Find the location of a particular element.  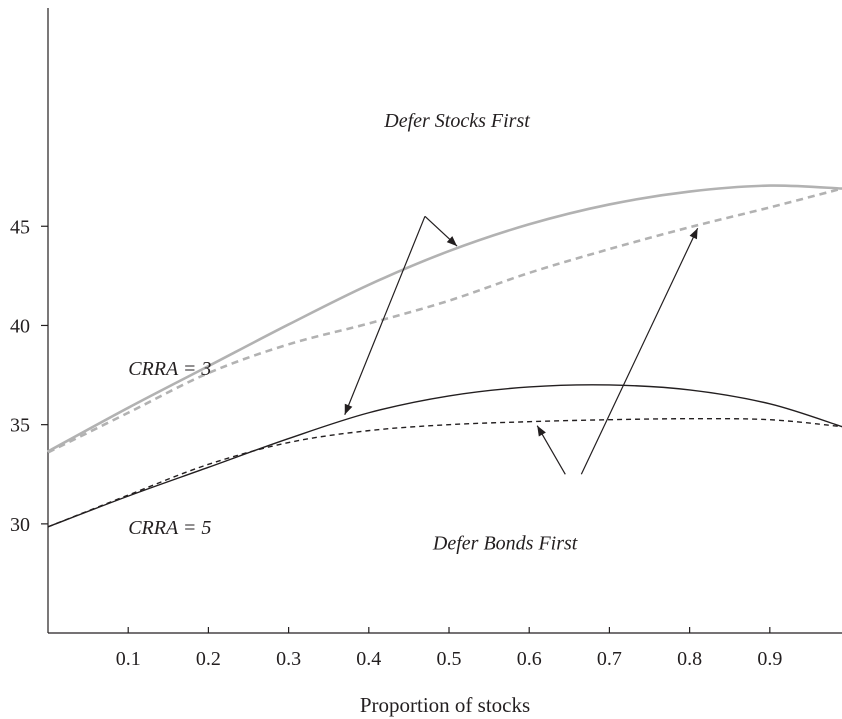

x-tick-label: 0.9 is located at coordinates (769, 659).